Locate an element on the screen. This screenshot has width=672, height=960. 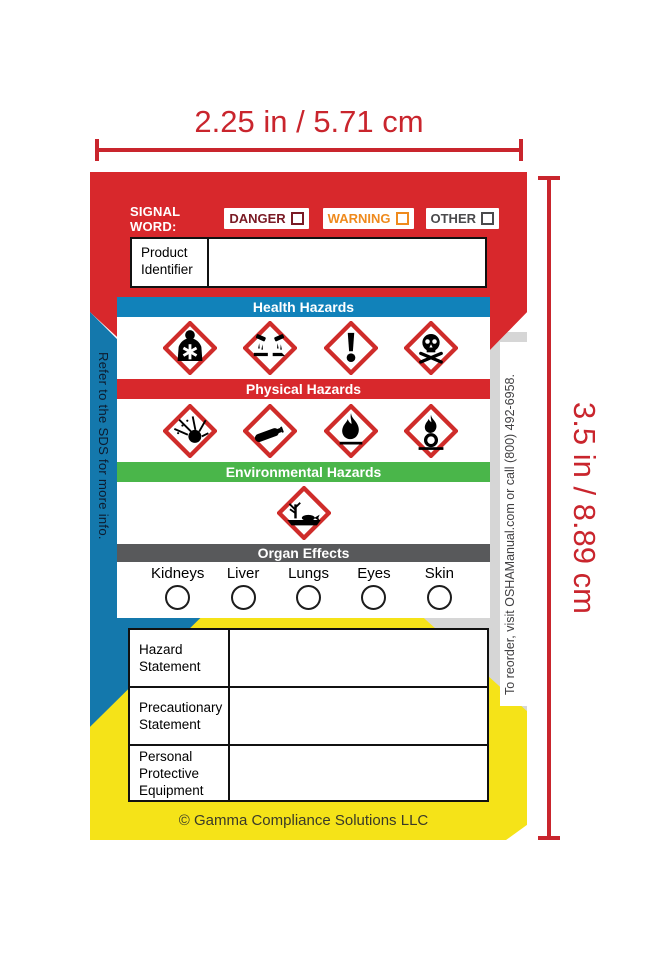
ghs-health-hazard-icon is located at coordinates (190, 348).